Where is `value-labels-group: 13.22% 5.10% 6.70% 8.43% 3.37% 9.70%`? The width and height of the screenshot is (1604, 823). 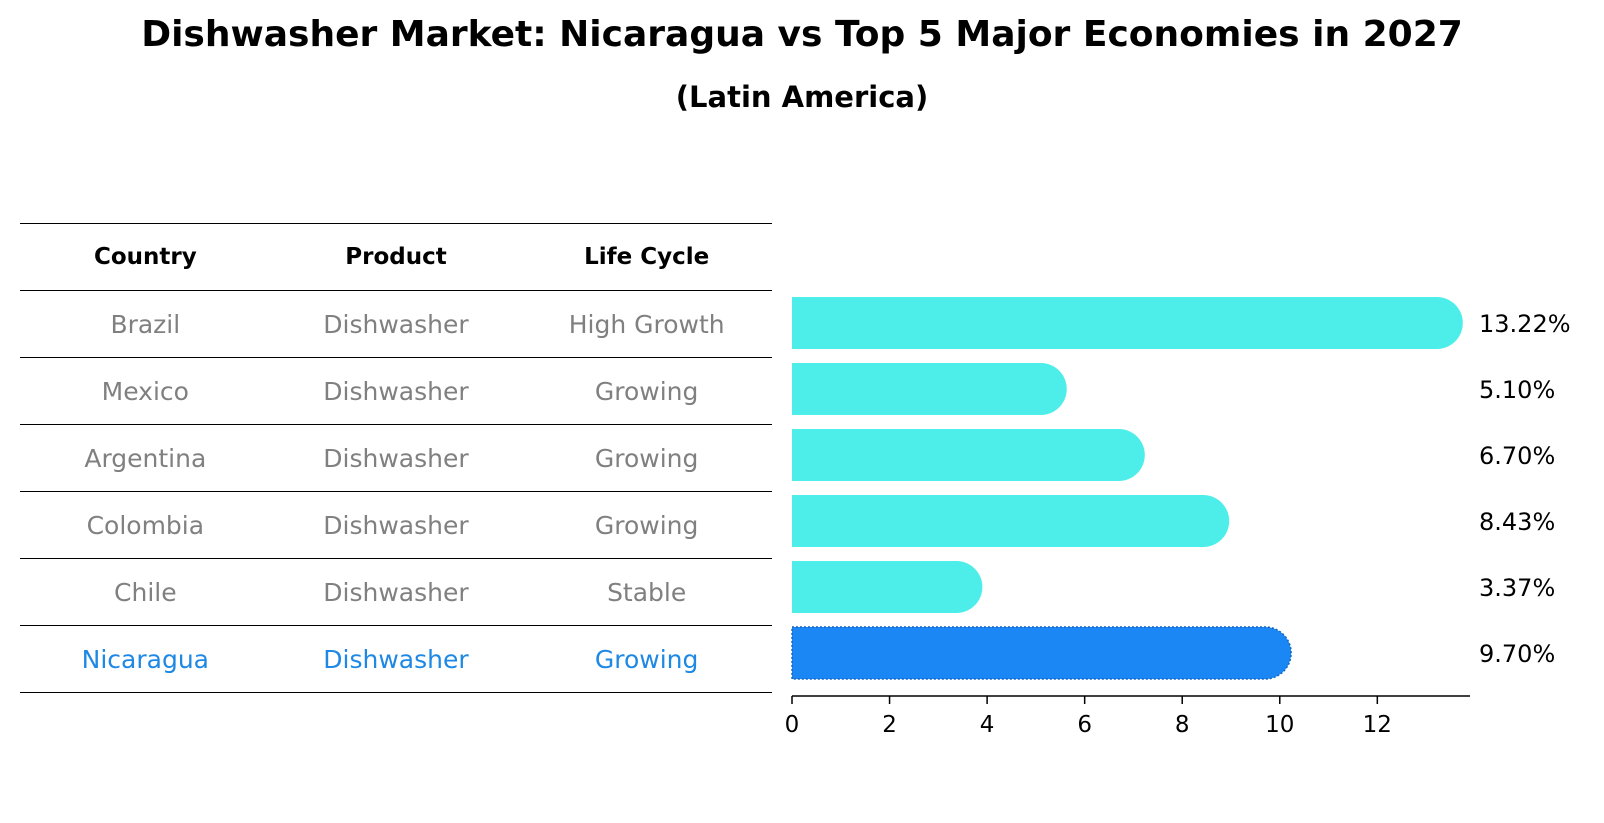 value-labels-group: 13.22% 5.10% 6.70% 8.43% 3.37% 9.70% is located at coordinates (1525, 489).